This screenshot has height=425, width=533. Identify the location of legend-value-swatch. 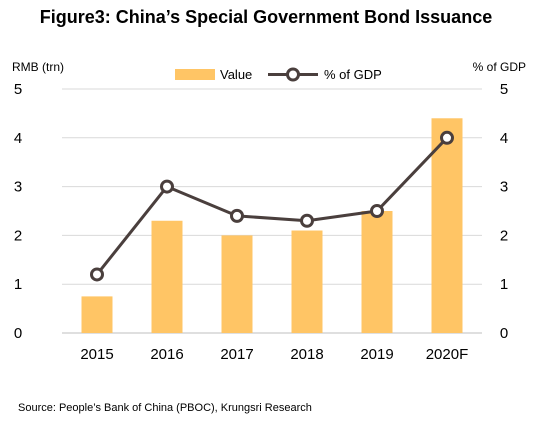
(195, 74).